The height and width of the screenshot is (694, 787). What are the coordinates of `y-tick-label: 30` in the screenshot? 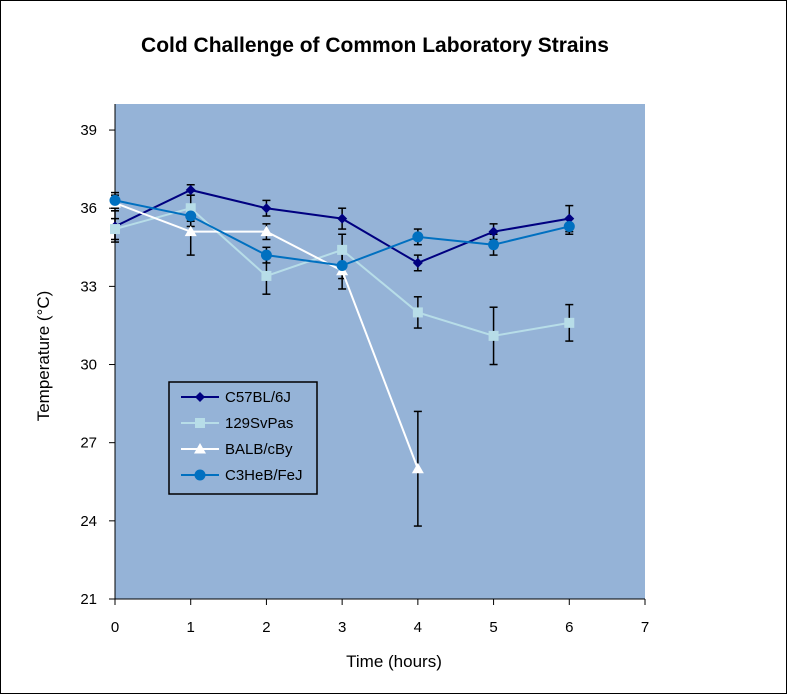 It's located at (88, 365).